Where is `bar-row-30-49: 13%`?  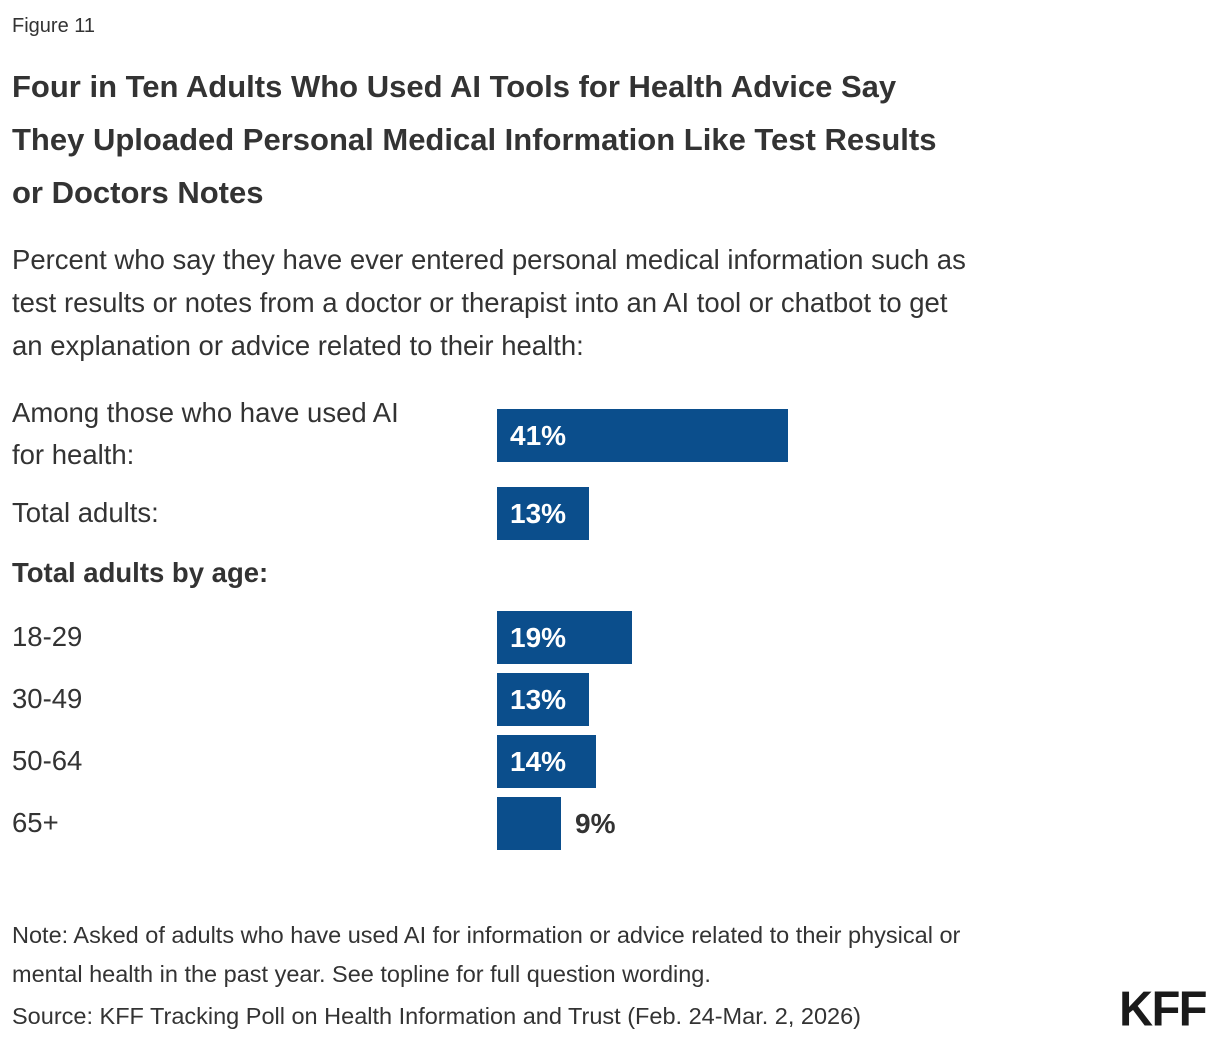 bar-row-30-49: 13% is located at coordinates (543, 699).